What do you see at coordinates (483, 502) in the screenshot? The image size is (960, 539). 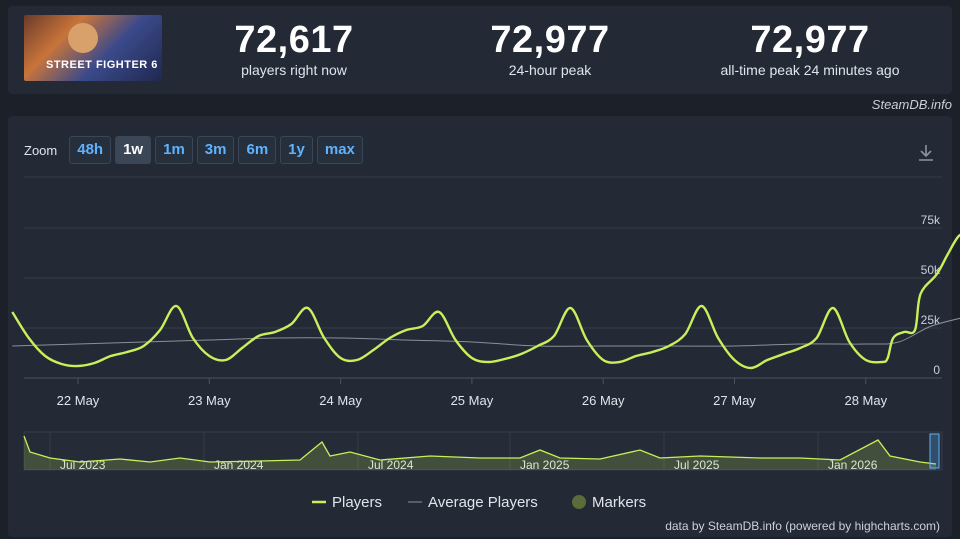 I see `legend-label: Average Players` at bounding box center [483, 502].